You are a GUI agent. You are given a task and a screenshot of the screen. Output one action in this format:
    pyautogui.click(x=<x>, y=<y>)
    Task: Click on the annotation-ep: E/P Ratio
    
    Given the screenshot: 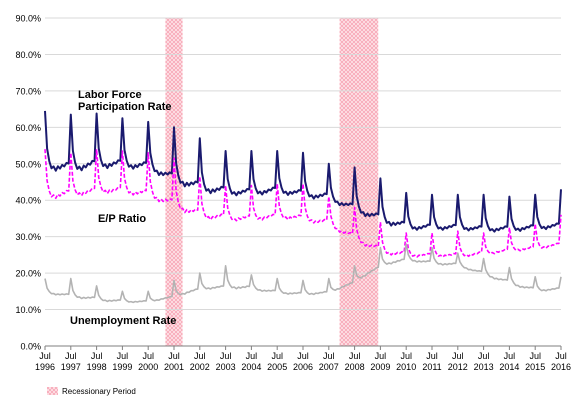 What is the action you would take?
    pyautogui.click(x=122, y=219)
    